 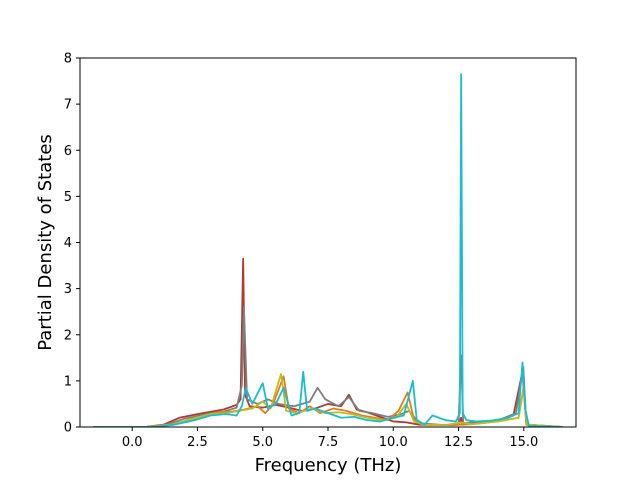 I want to click on x-tick-label: 7.5, so click(x=328, y=442).